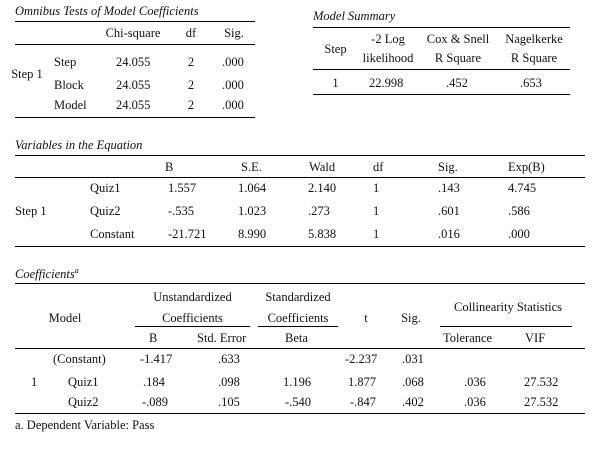  I want to click on coefficients-row-vif: 27.532, so click(541, 402).